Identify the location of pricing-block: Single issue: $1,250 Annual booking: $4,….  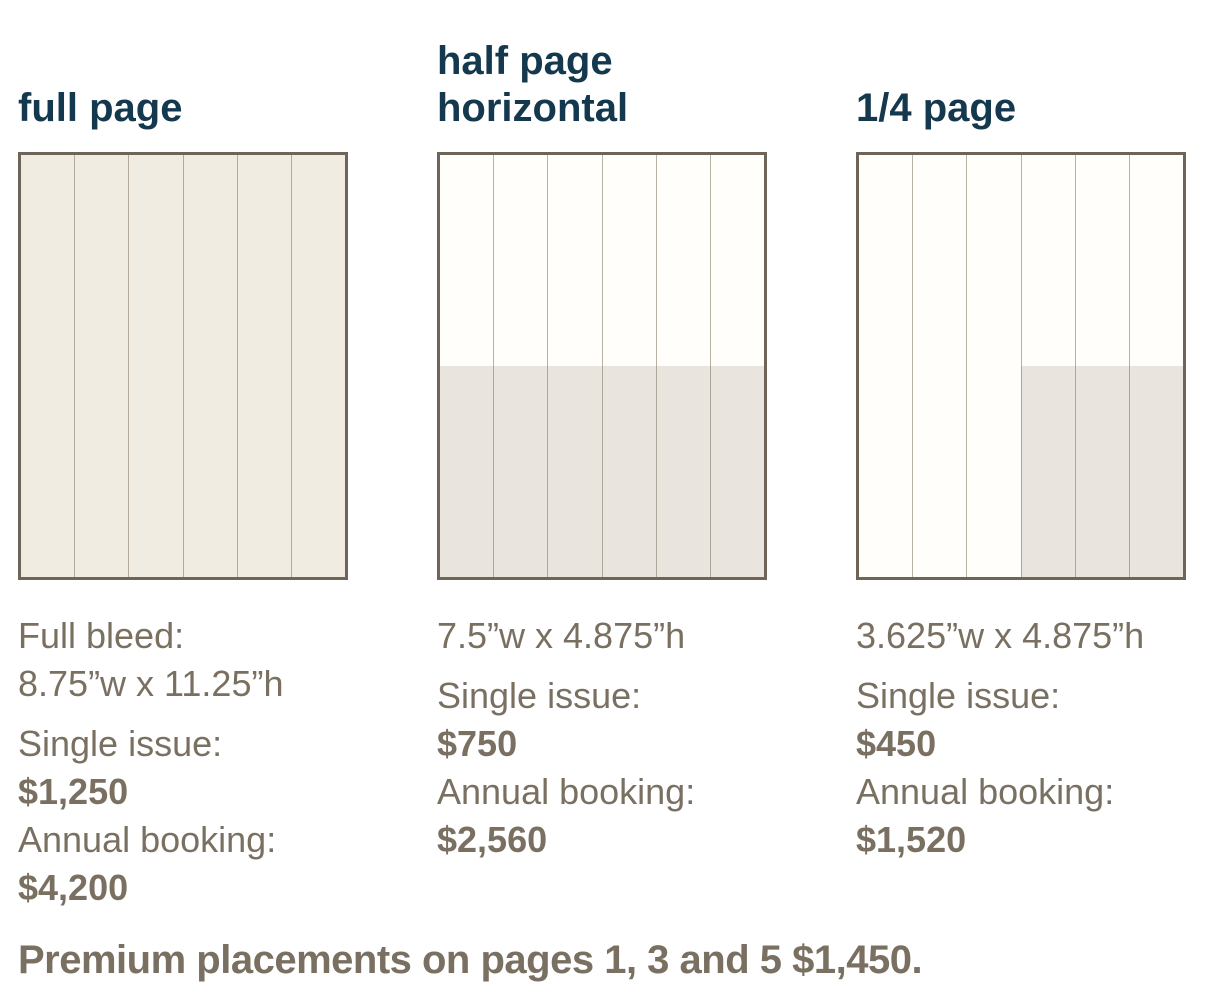
(183, 816).